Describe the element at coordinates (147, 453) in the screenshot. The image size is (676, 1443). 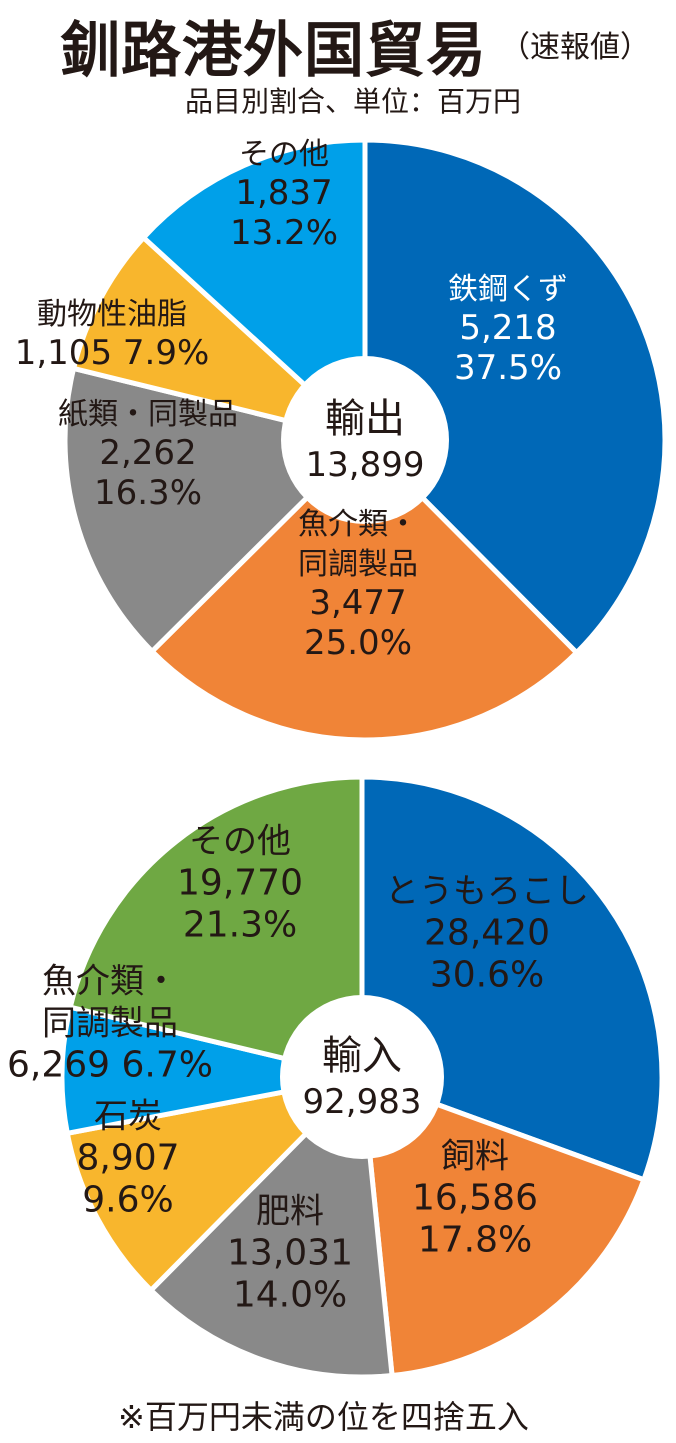
I see `slice-value-label: 2,262` at that location.